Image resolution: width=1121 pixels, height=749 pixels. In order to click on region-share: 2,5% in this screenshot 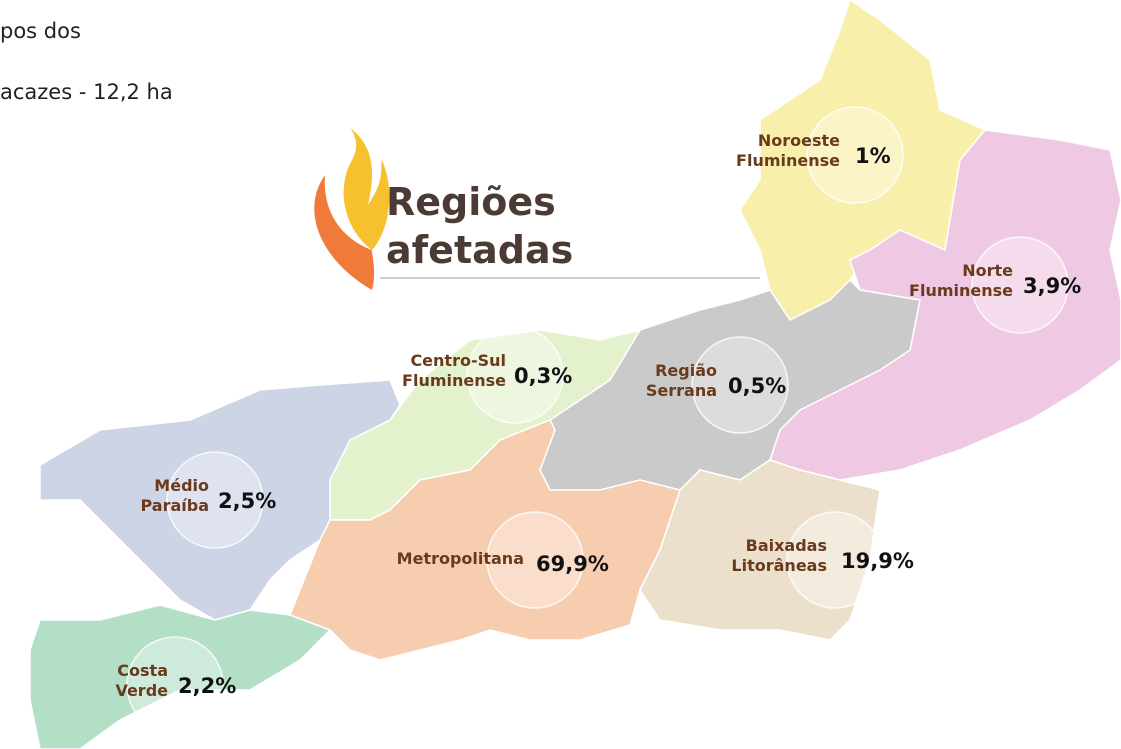, I will do `click(247, 501)`.